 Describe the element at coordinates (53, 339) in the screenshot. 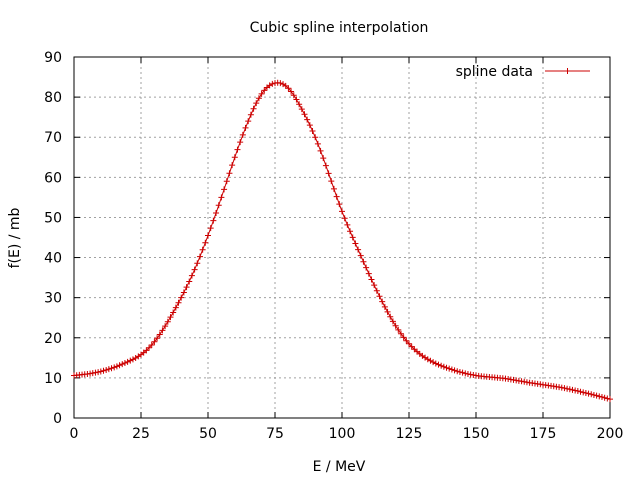

I see `y-tick-label: 20` at that location.